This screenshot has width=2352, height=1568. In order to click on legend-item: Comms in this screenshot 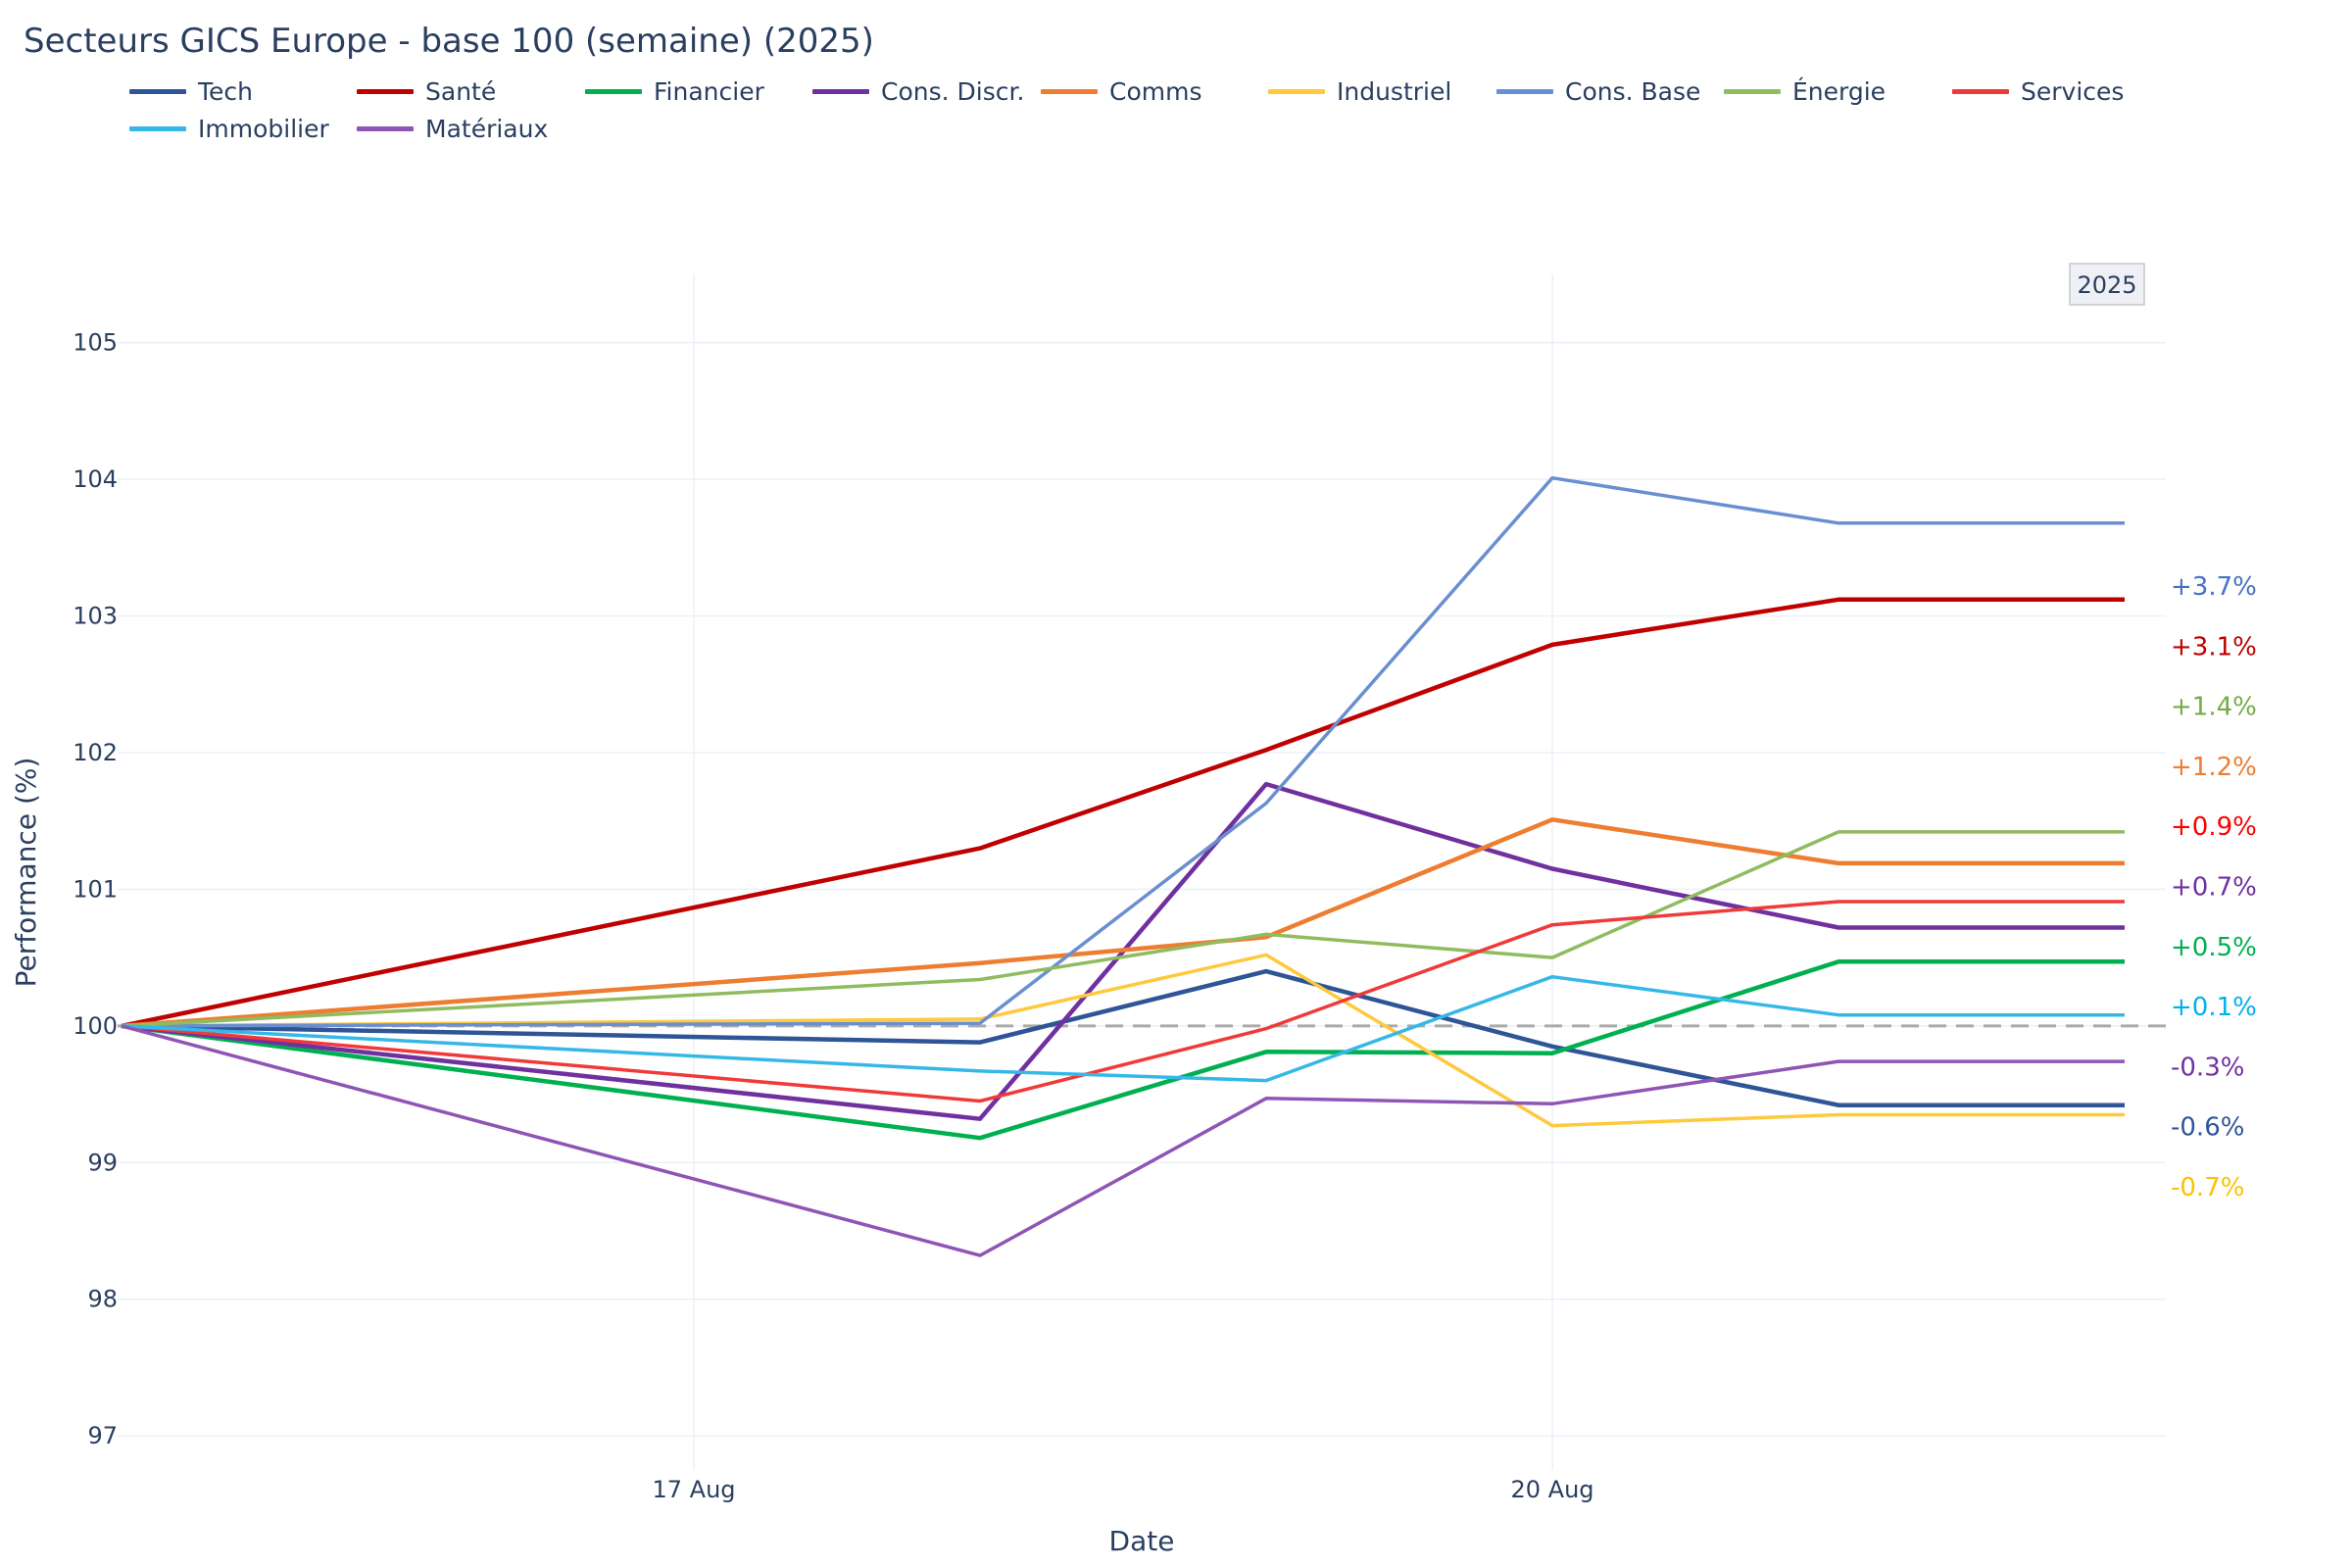, I will do `click(1121, 91)`.